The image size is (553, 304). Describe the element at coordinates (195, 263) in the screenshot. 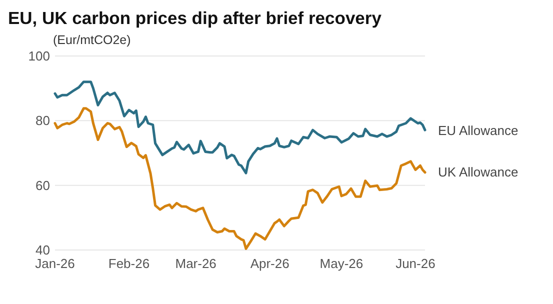

I see `x-tick-label: Mar-26` at that location.